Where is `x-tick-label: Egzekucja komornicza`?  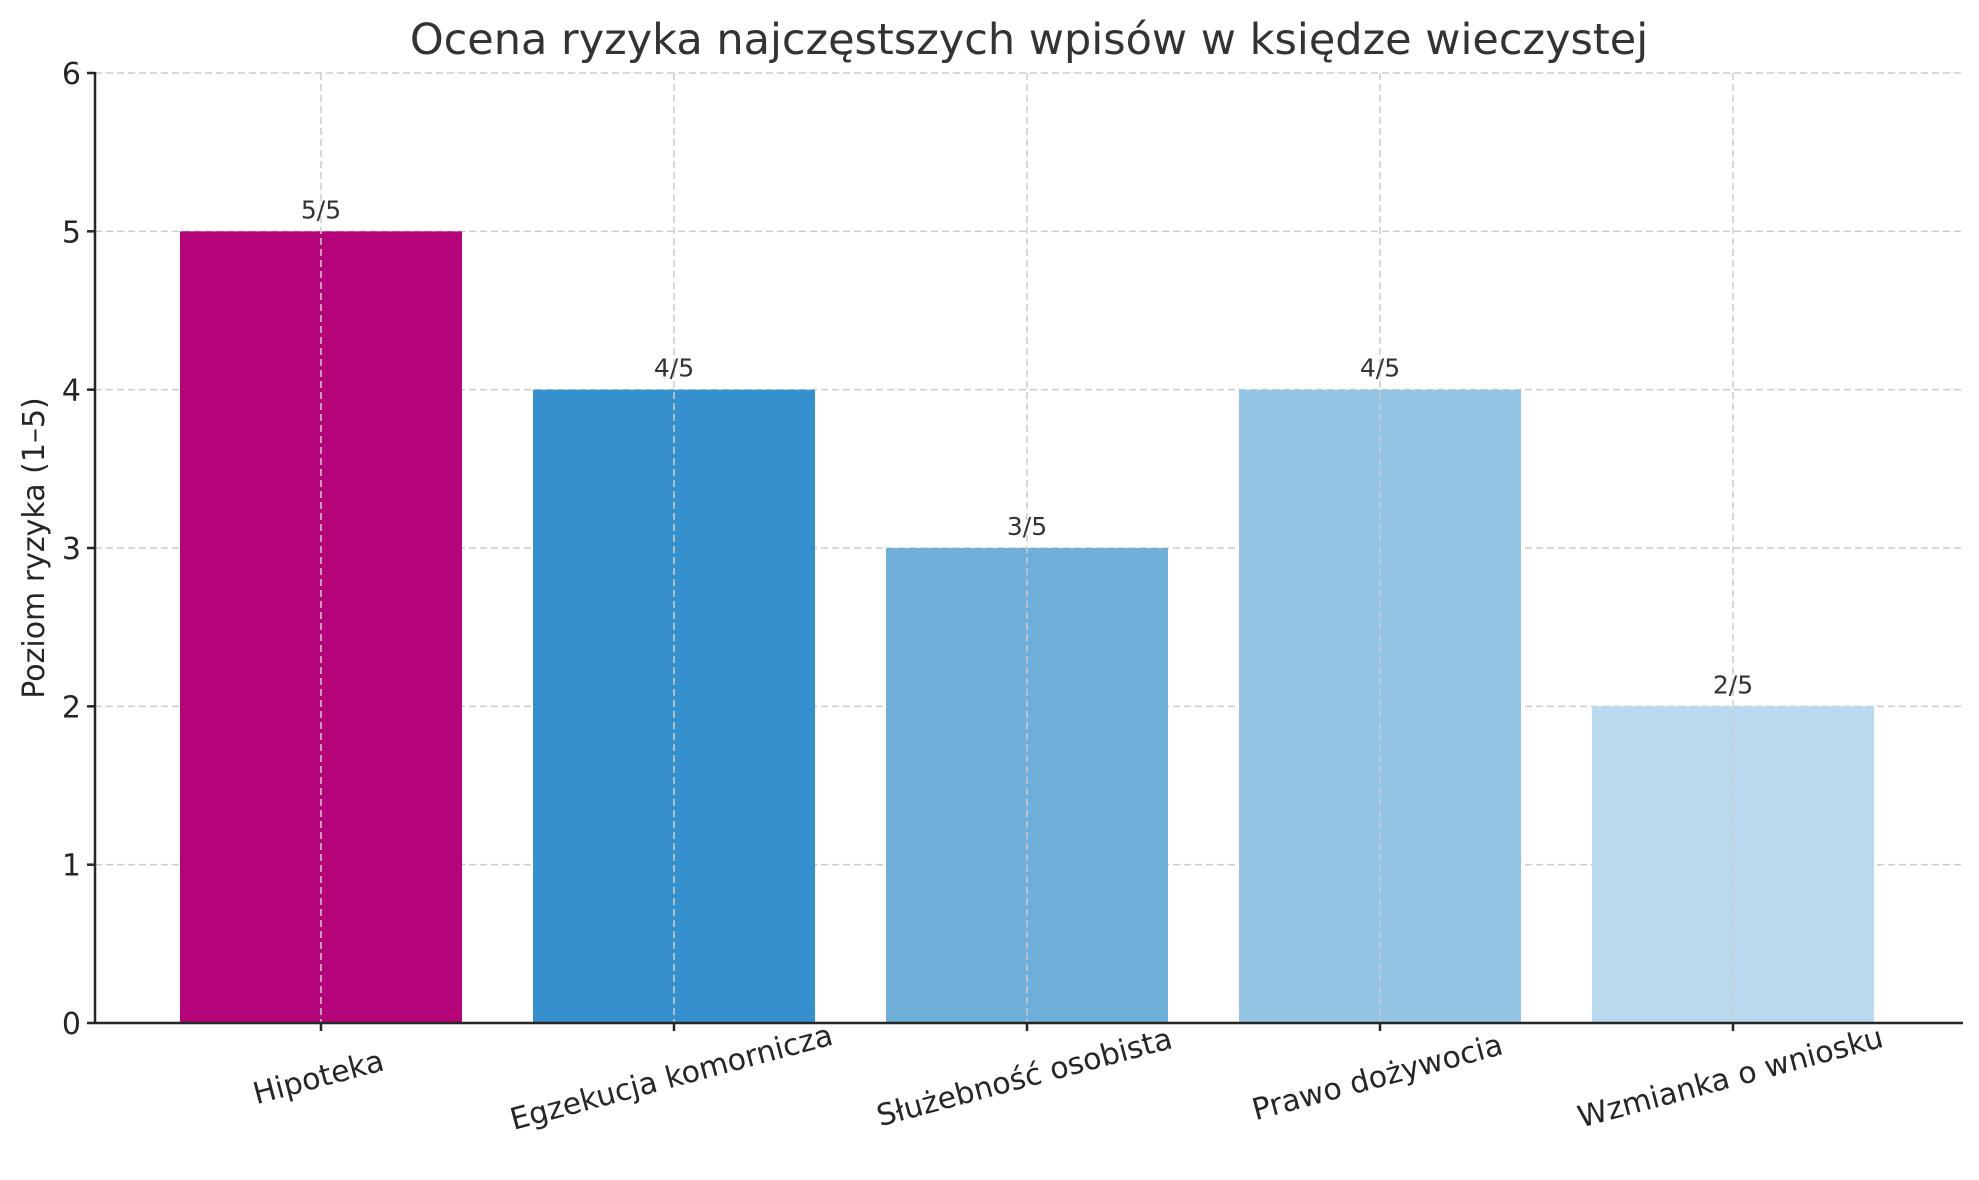
x-tick-label: Egzekucja komornicza is located at coordinates (671, 1078).